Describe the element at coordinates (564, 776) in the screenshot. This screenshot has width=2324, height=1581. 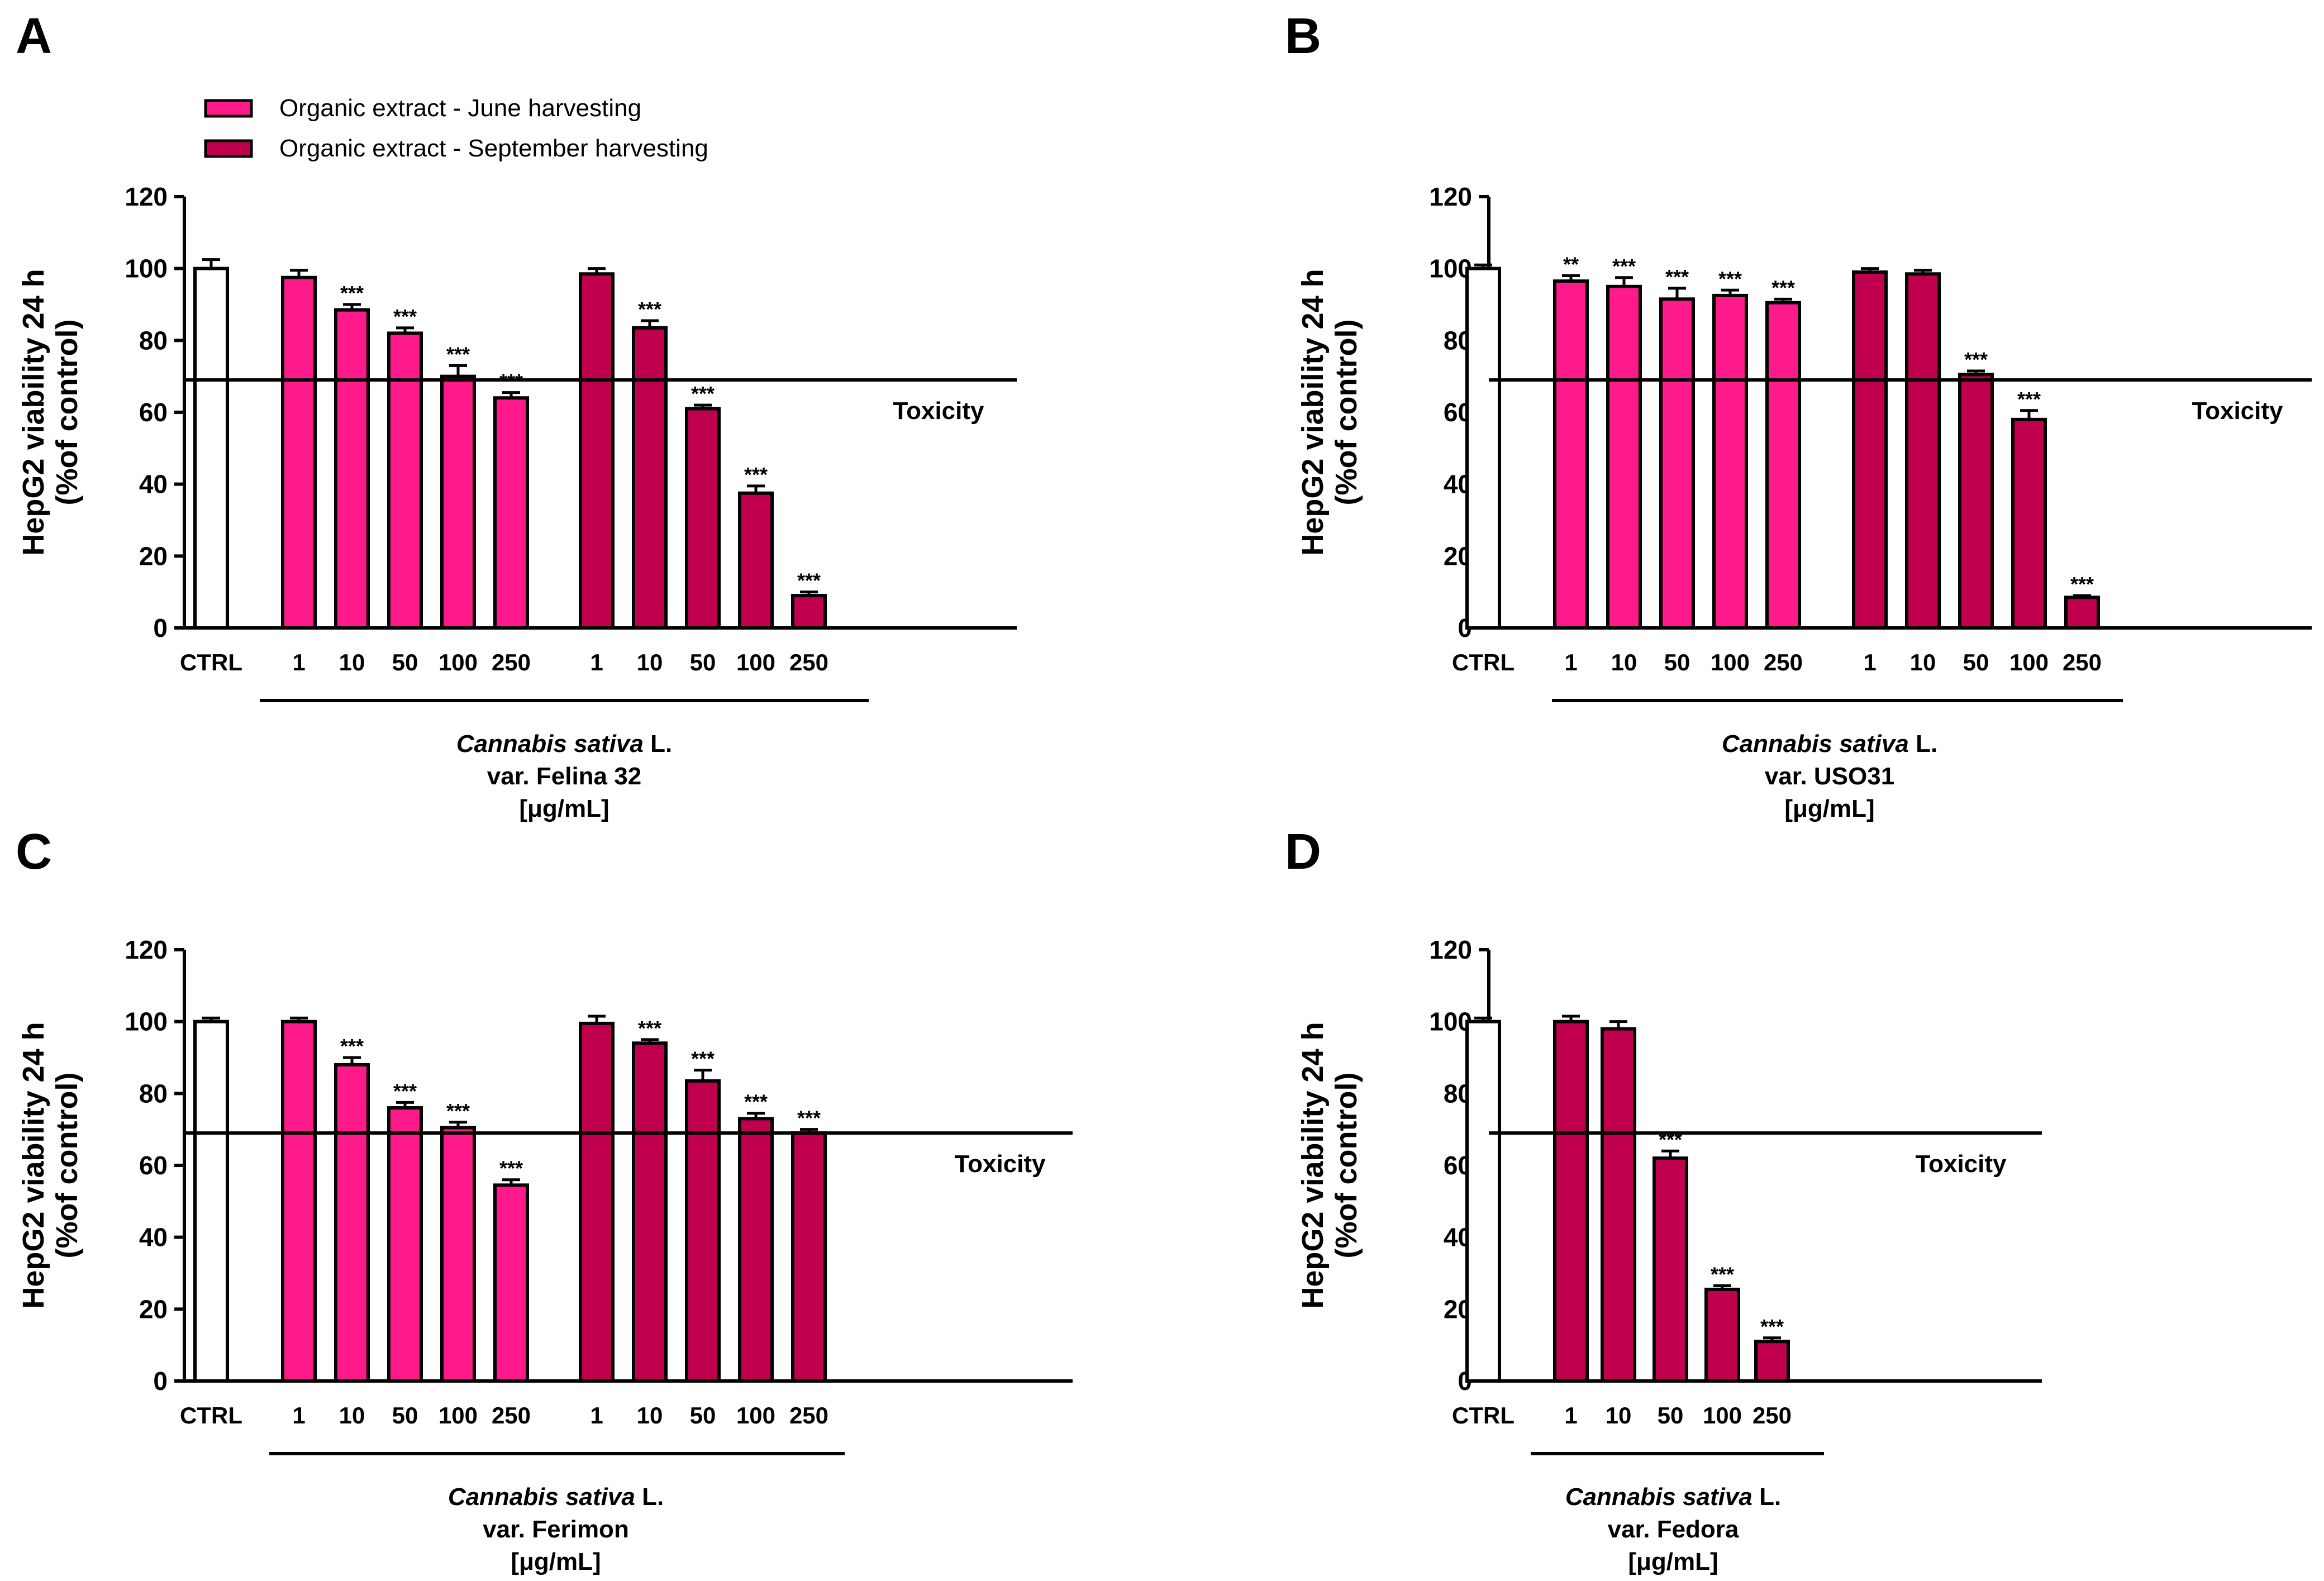
I see `group-label-variety: var. Felina 32` at that location.